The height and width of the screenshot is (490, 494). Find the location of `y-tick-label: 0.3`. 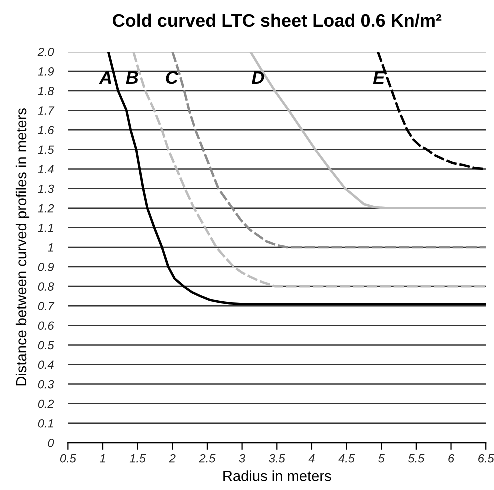

y-tick-label: 0.3 is located at coordinates (46, 384).